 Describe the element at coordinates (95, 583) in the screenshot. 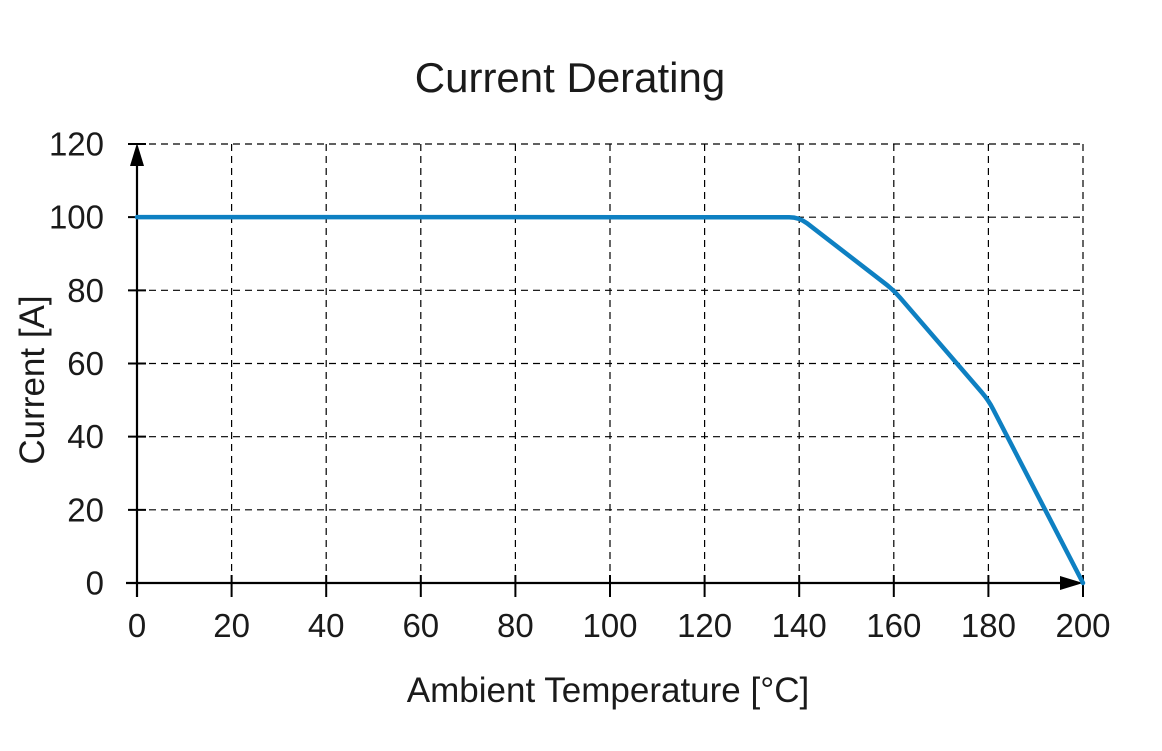

I see `y-tick-label: 0` at that location.